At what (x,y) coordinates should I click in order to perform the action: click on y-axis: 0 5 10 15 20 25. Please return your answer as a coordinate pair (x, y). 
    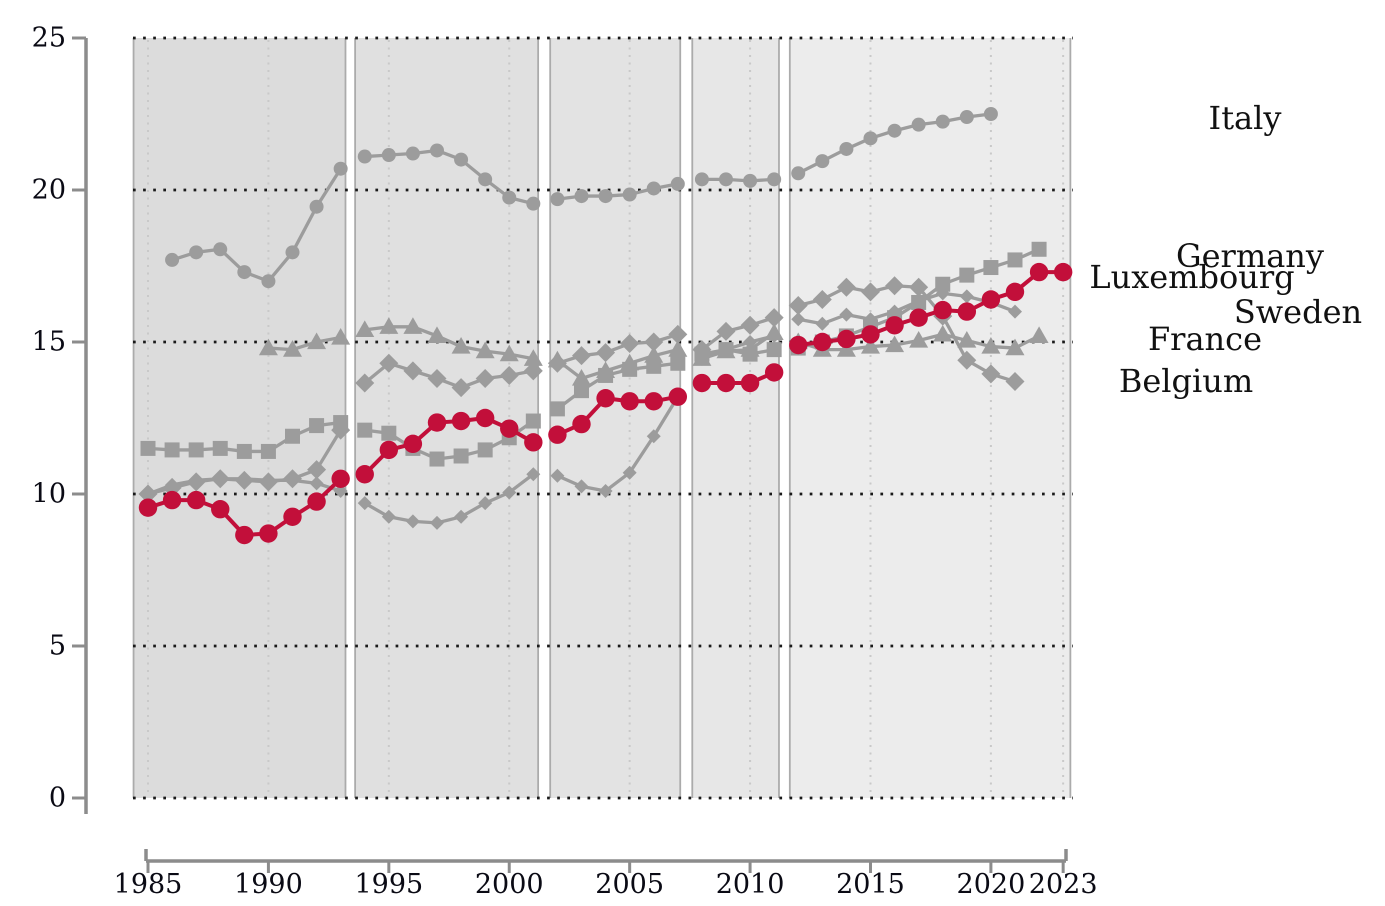
    Looking at the image, I should click on (60, 418).